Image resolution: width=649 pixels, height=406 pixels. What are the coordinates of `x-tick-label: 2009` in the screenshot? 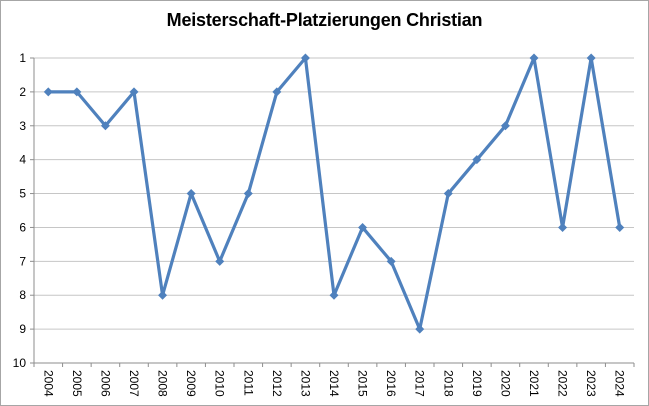 It's located at (191, 383).